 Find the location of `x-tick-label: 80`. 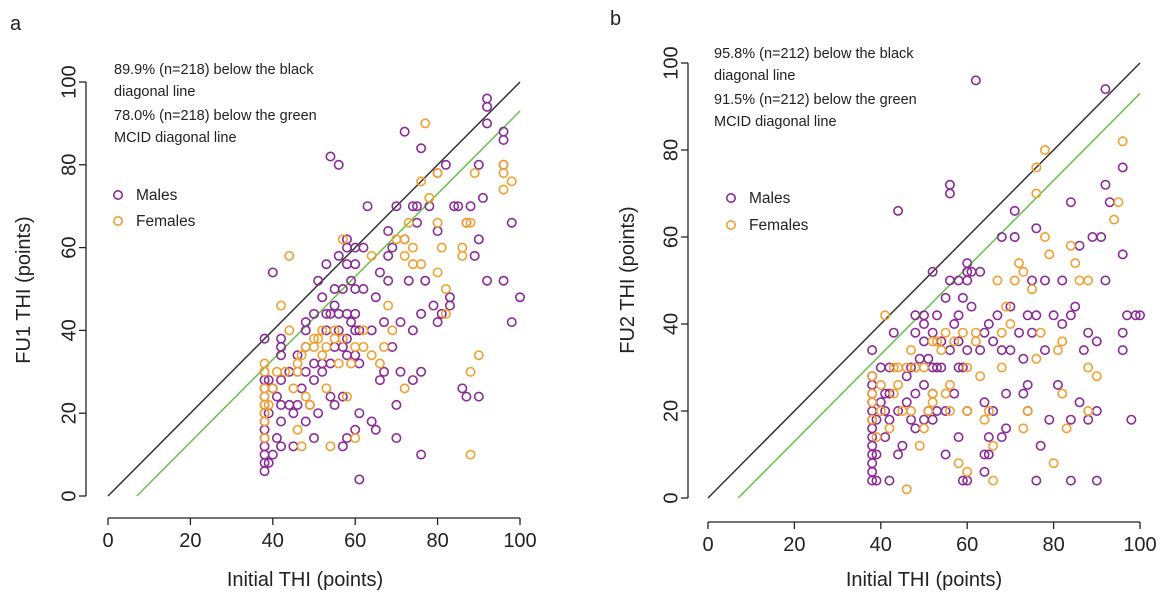

x-tick-label: 80 is located at coordinates (437, 541).